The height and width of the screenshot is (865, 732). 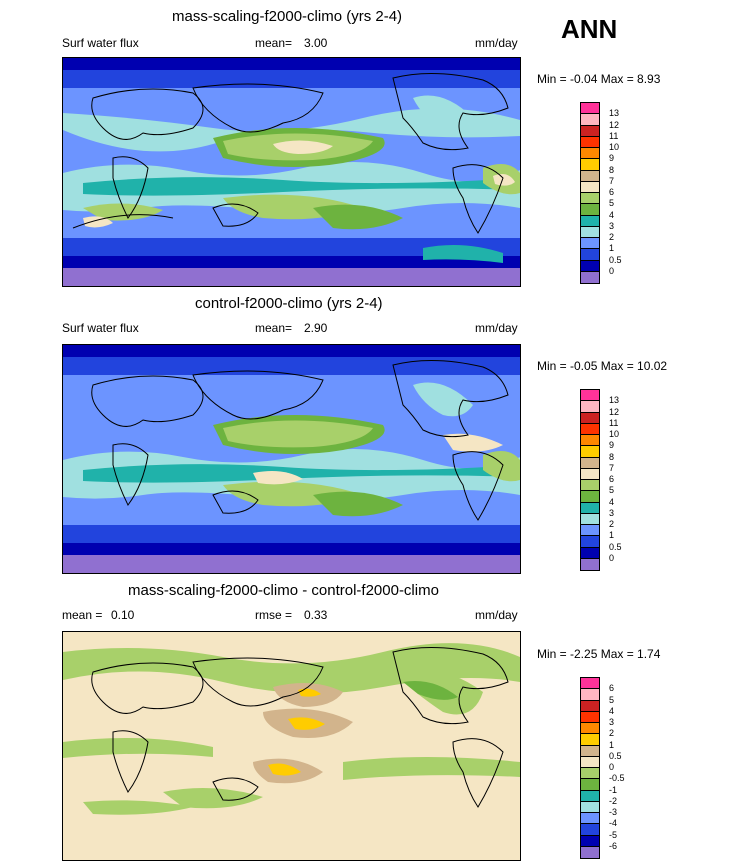 What do you see at coordinates (316, 615) in the screenshot?
I see `panel3-rmse-value: 0.33` at bounding box center [316, 615].